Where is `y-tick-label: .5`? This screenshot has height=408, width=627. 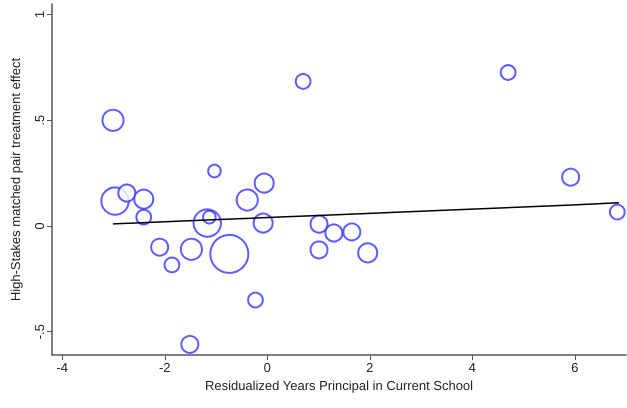
y-tick-label: .5 is located at coordinates (39, 120).